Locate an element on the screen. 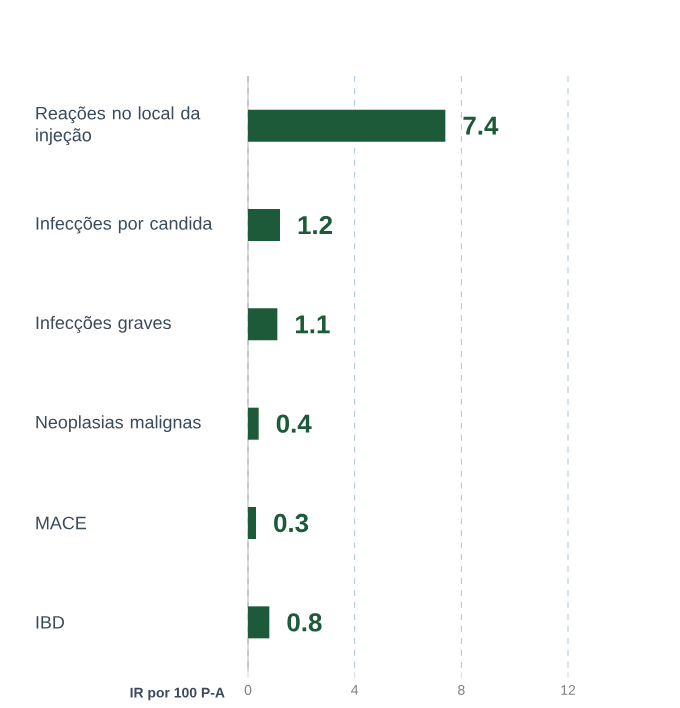  data-label: 0.4 is located at coordinates (294, 423).